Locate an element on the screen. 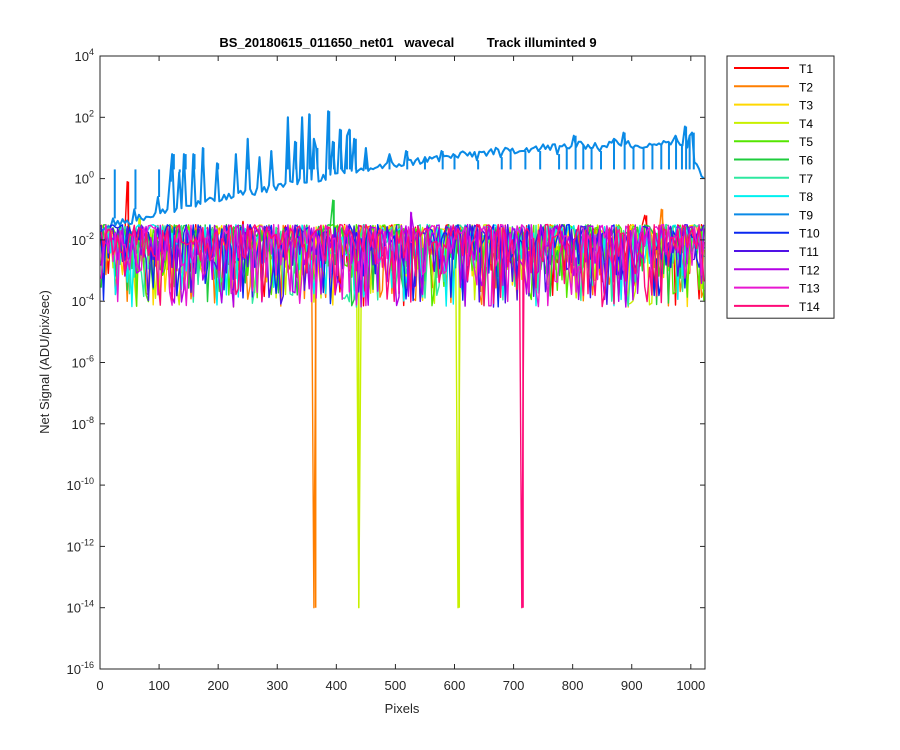  y-tick-label-0: 10⁰ is located at coordinates (84, 178).